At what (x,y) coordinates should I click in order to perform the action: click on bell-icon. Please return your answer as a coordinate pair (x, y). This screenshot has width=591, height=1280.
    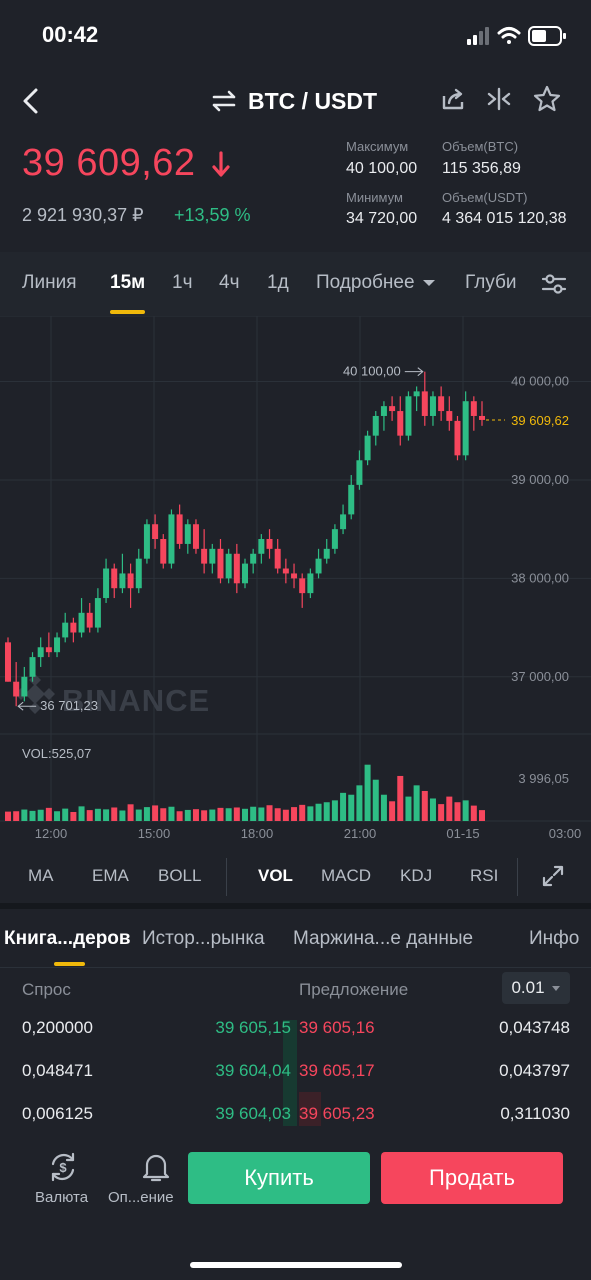
    Looking at the image, I should click on (156, 1167).